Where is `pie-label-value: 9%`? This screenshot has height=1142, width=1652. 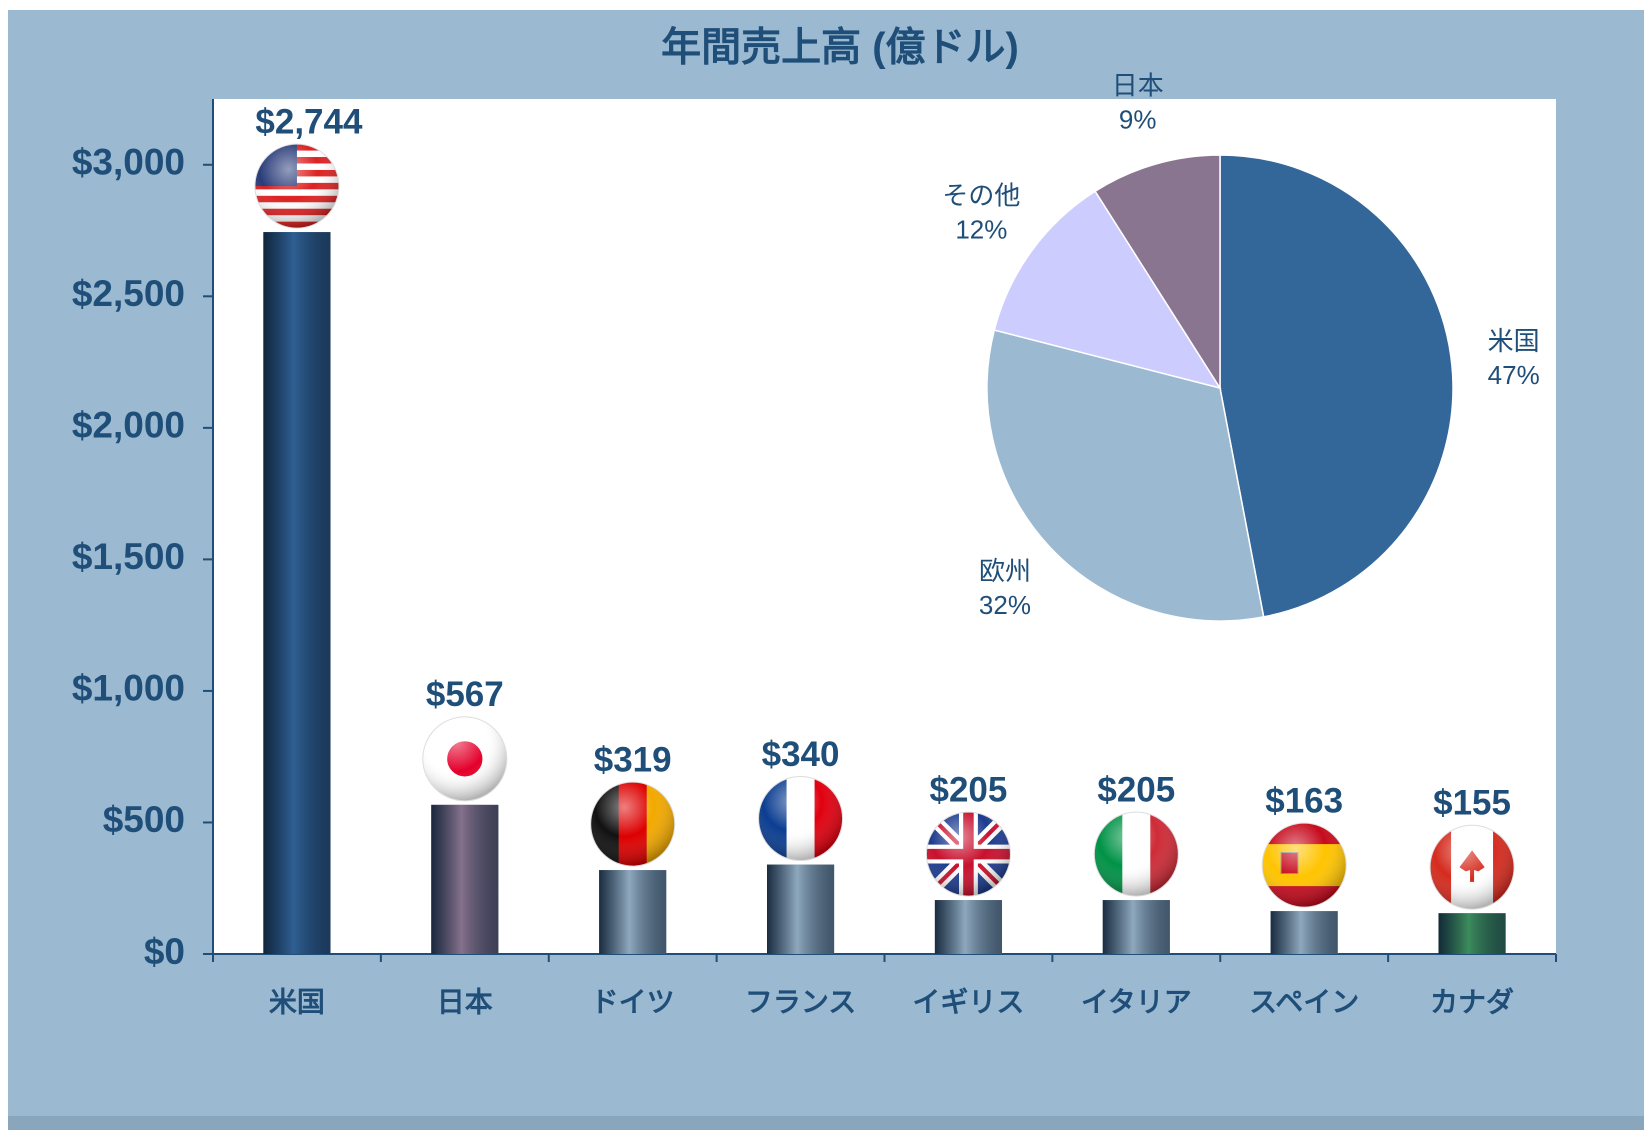 pie-label-value: 9% is located at coordinates (1138, 120).